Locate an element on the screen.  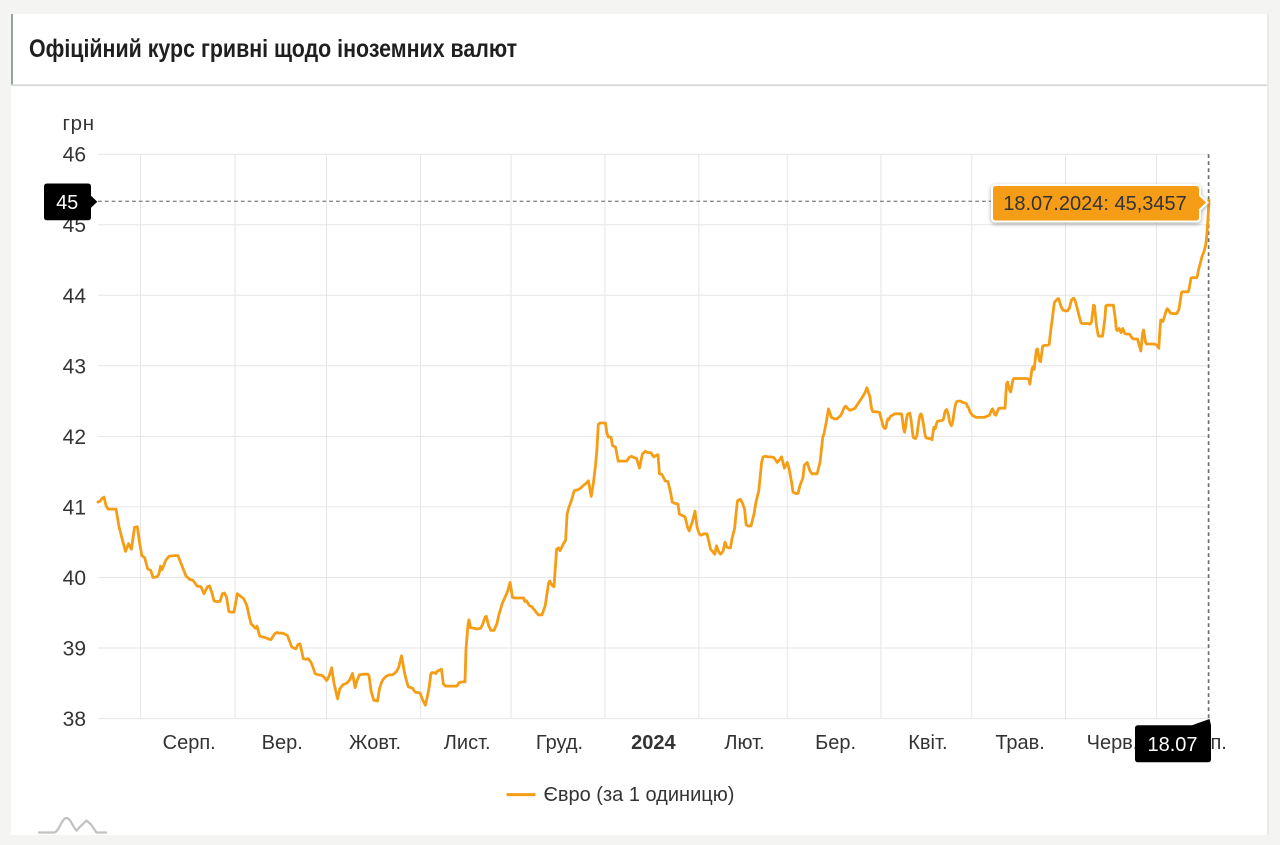
svg-text: грн is located at coordinates (79, 123).